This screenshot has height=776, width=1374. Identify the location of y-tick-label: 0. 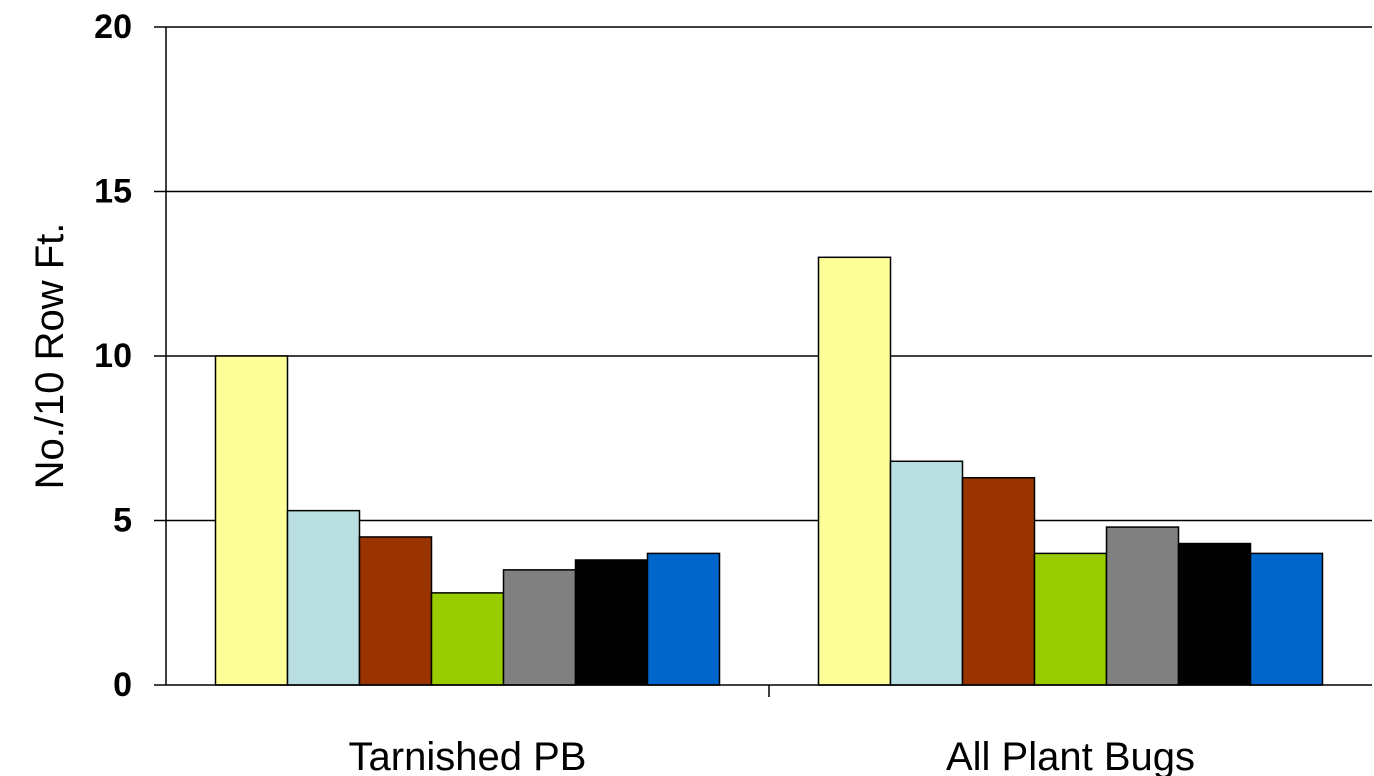
(122, 685).